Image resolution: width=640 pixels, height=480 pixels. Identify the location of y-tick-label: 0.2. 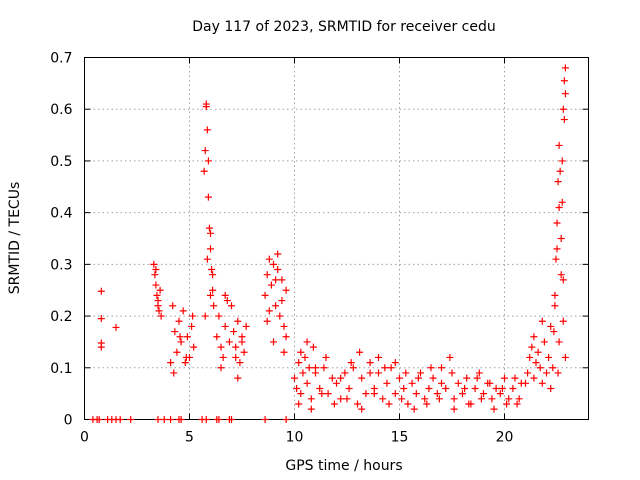
(61, 317).